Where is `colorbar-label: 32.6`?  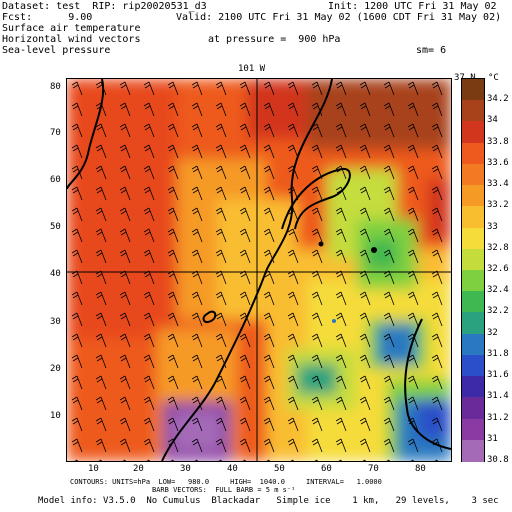 colorbar-label: 32.6 is located at coordinates (498, 269).